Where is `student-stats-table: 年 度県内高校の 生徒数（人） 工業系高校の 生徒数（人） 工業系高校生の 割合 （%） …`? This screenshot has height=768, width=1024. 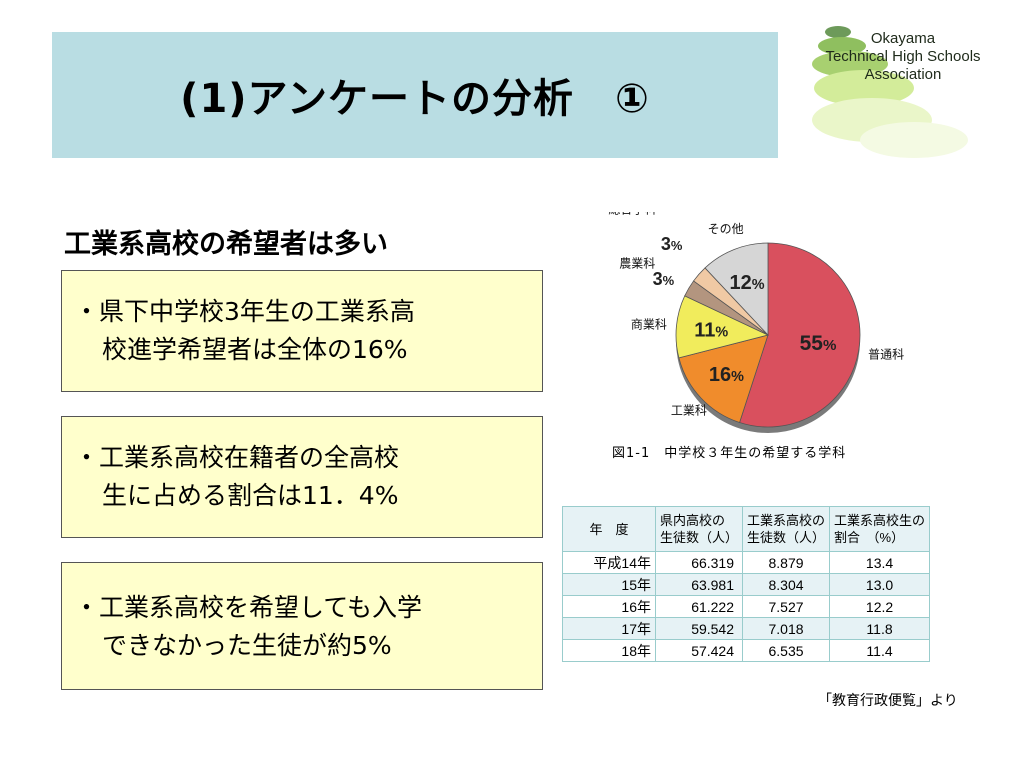 student-stats-table: 年 度県内高校の 生徒数（人） 工業系高校の 生徒数（人） 工業系高校生の 割合 （%） … is located at coordinates (746, 584).